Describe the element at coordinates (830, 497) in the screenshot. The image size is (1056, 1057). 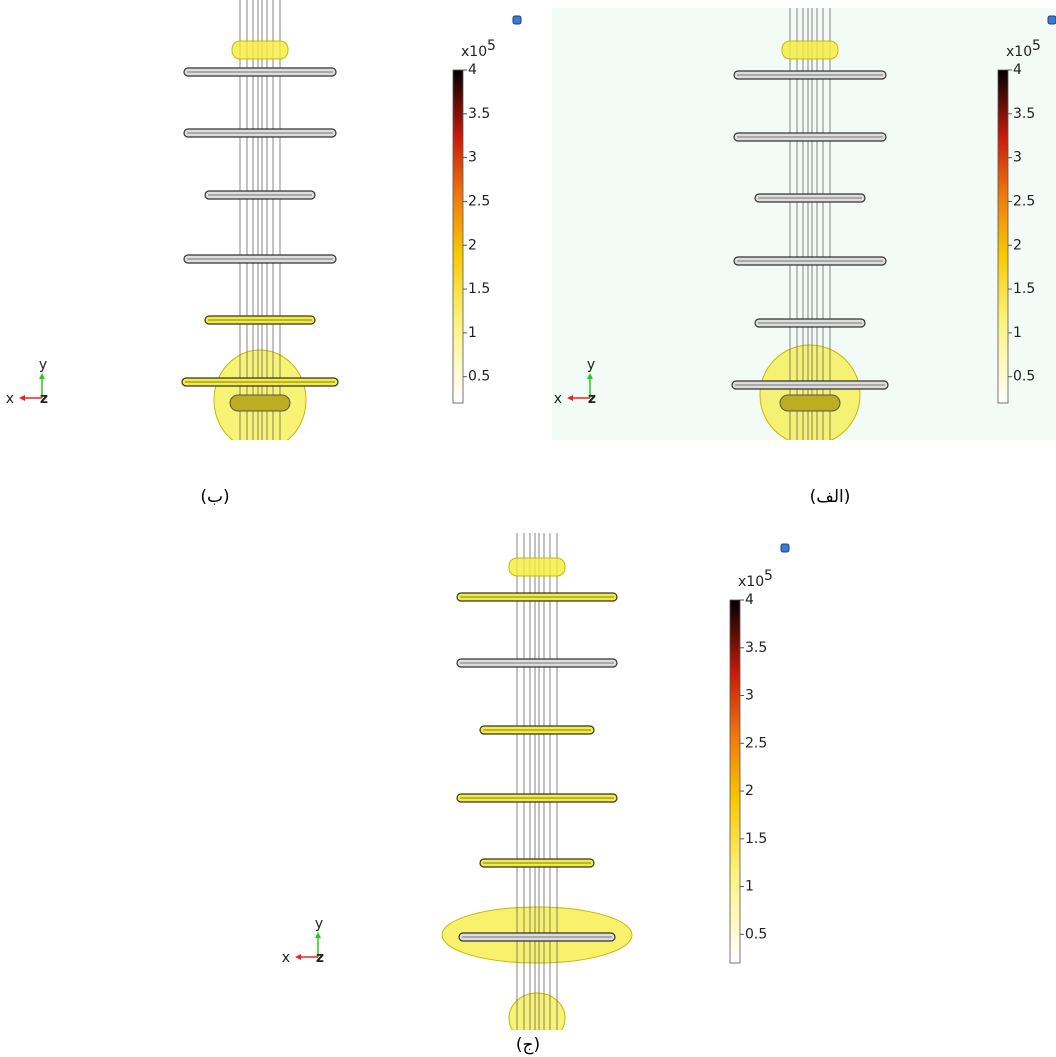
I see `caption: (الف)` at that location.